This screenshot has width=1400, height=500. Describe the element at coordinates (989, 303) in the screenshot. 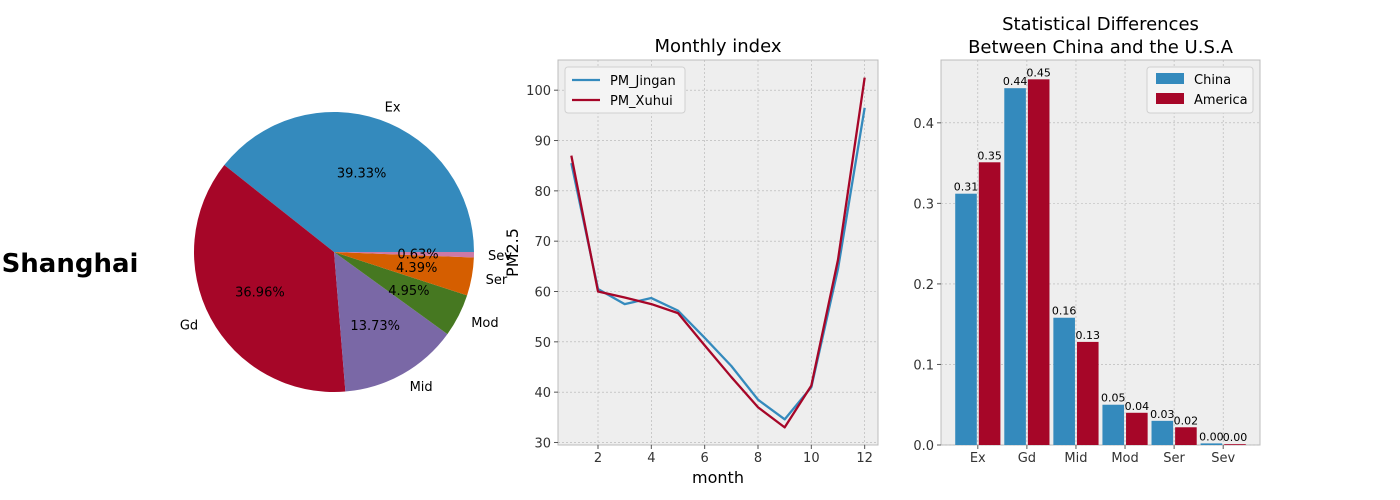

I see `bar-america-ex` at that location.